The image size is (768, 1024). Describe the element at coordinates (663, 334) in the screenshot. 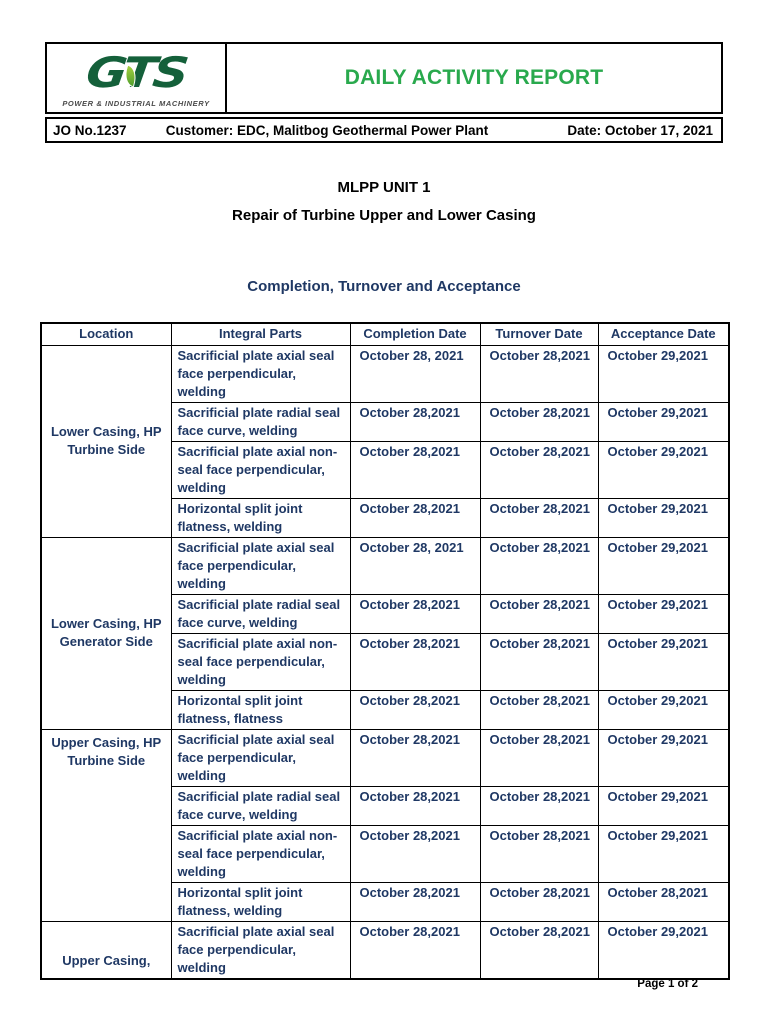

I see `column-header-acceptance-date: Acceptance Date` at that location.